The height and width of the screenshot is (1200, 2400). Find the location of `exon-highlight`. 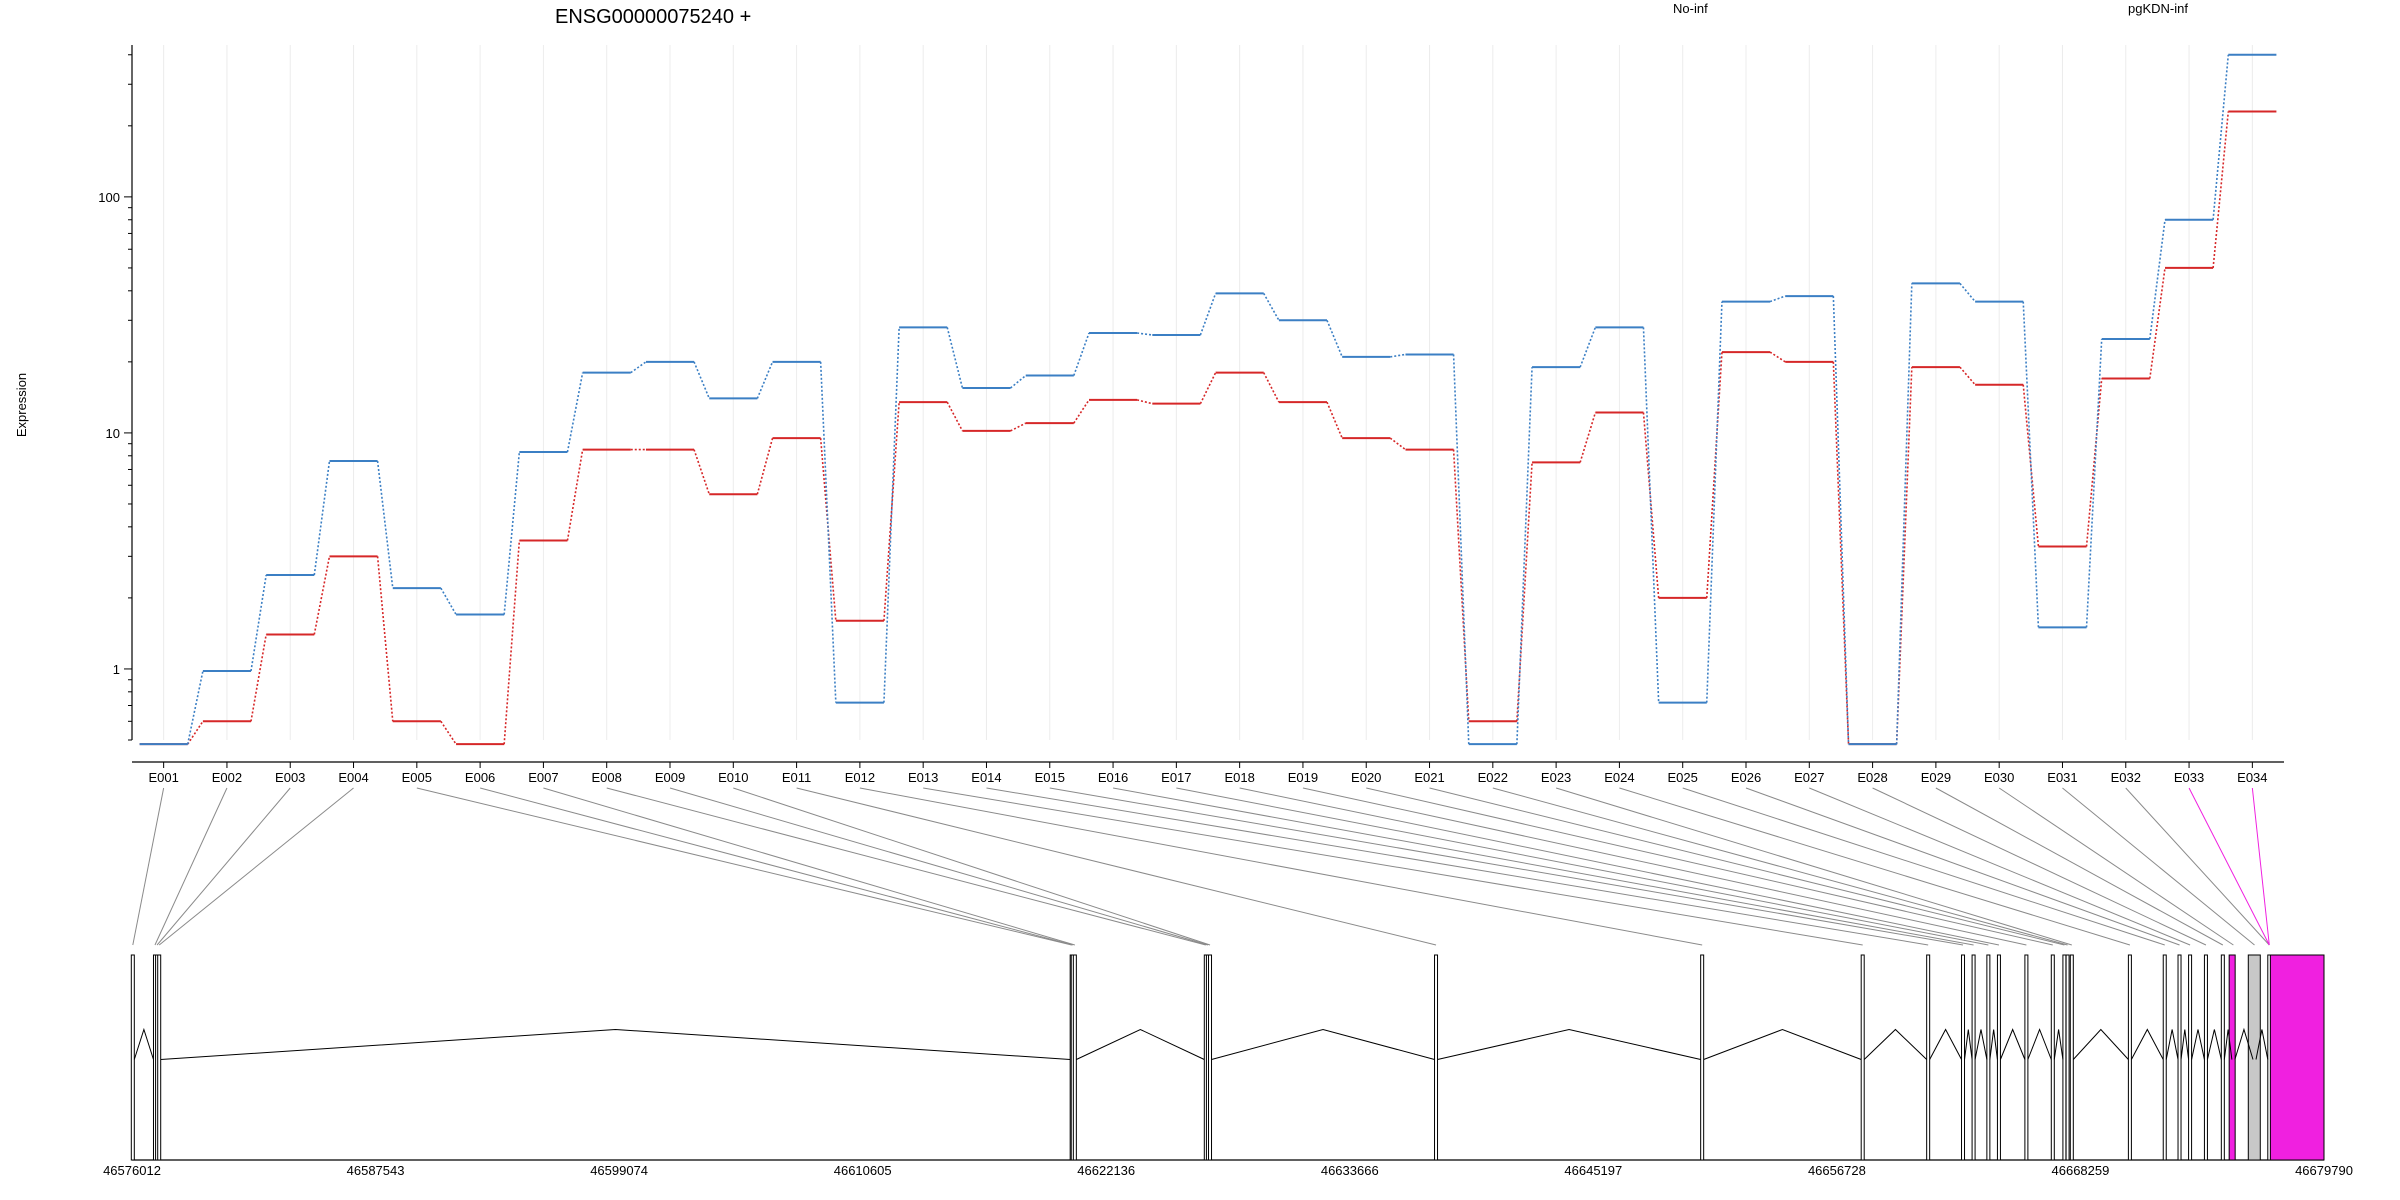

exon-highlight is located at coordinates (2232, 1057).